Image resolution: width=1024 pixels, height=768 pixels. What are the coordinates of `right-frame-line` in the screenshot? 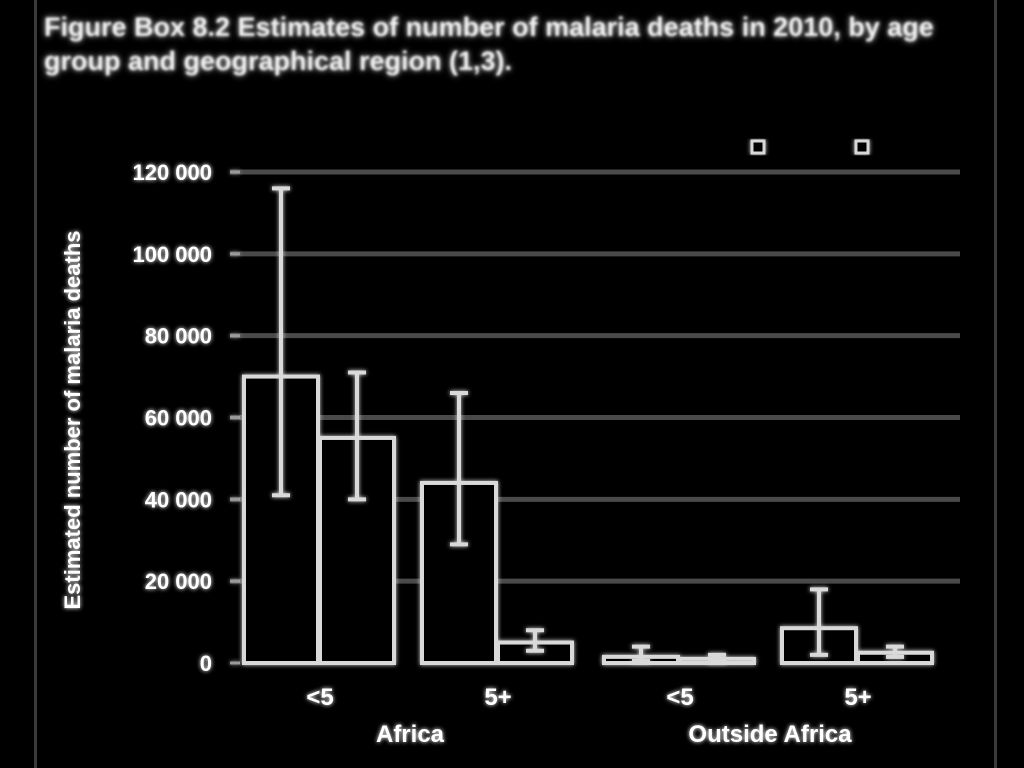 It's located at (995, 384).